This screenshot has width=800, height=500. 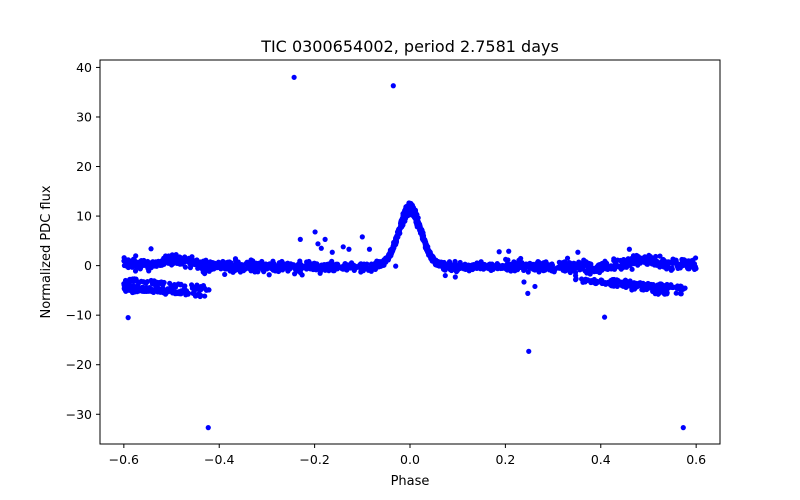 What do you see at coordinates (88, 265) in the screenshot?
I see `y-tick-label: 0` at bounding box center [88, 265].